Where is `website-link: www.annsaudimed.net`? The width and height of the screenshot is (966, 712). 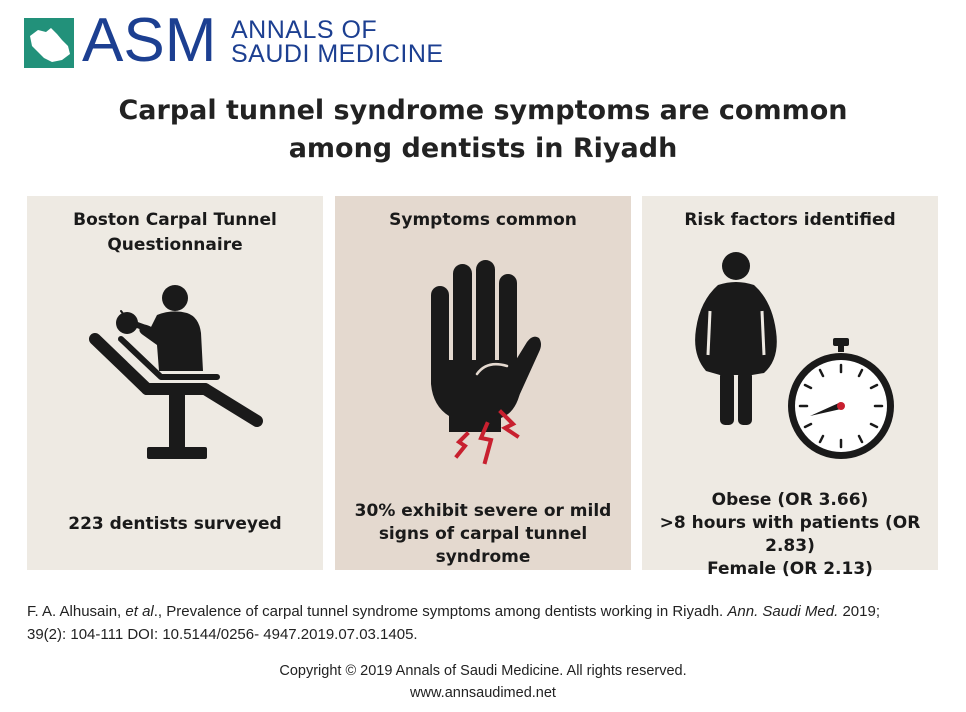 website-link: www.annsaudimed.net is located at coordinates (483, 693).